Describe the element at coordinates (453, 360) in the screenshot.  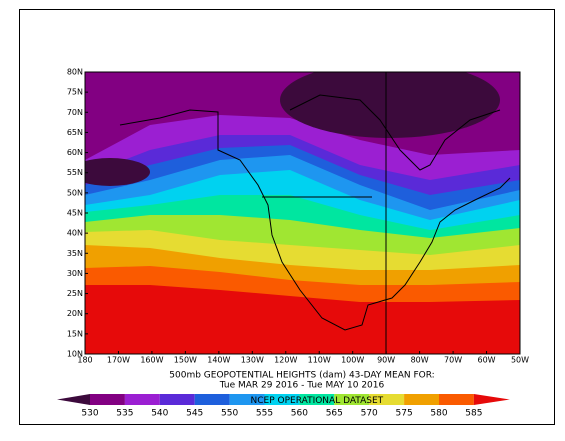
I see `lon-label: 70W` at that location.